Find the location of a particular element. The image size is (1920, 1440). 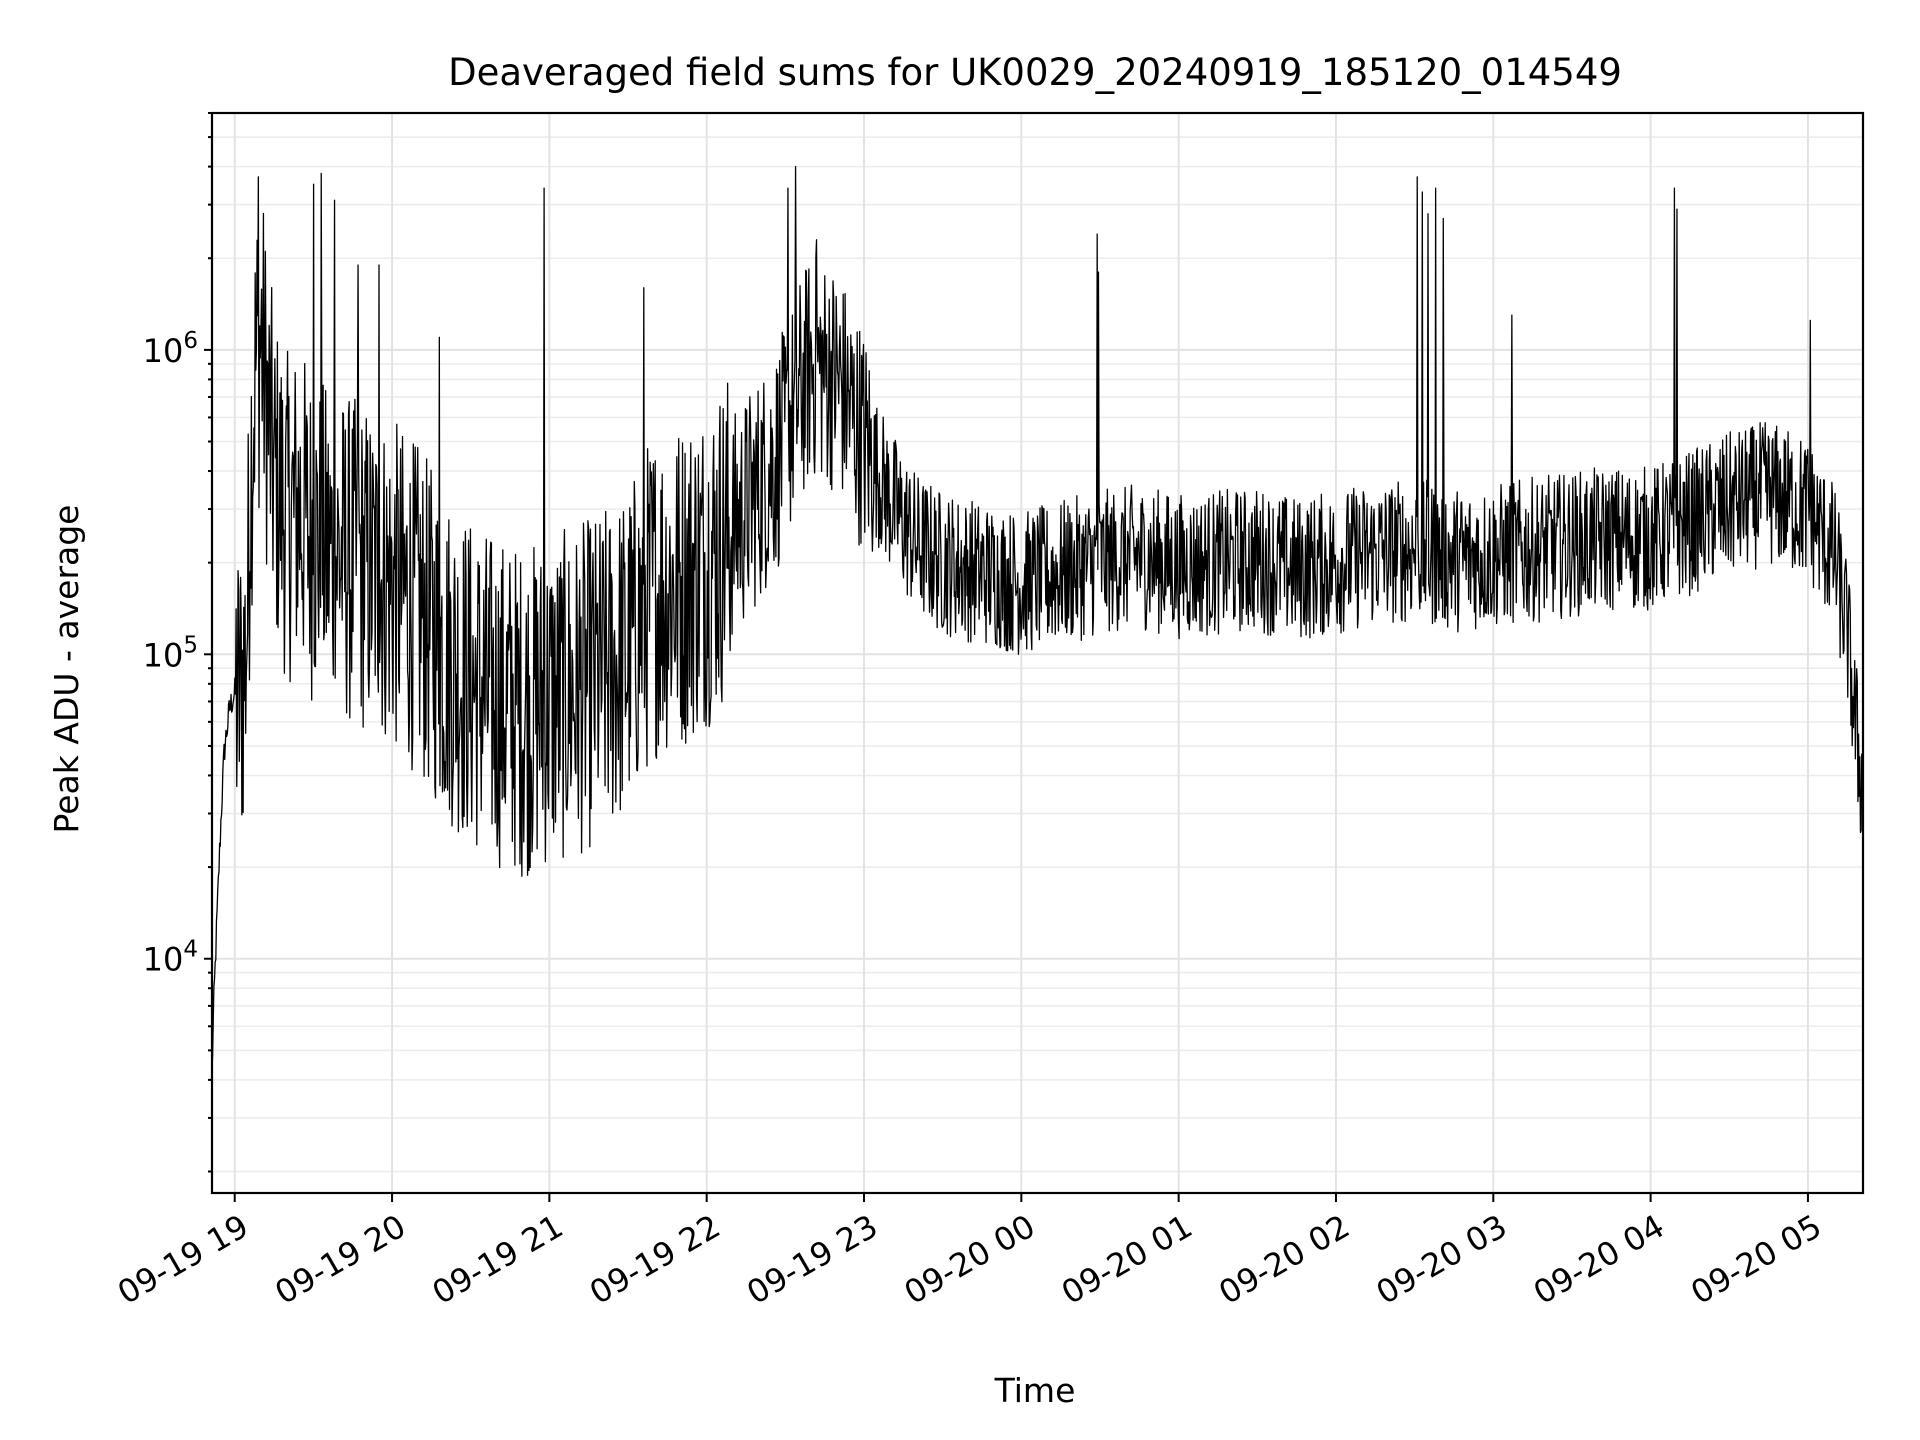

x-axis-label: Time is located at coordinates (1035, 1390).